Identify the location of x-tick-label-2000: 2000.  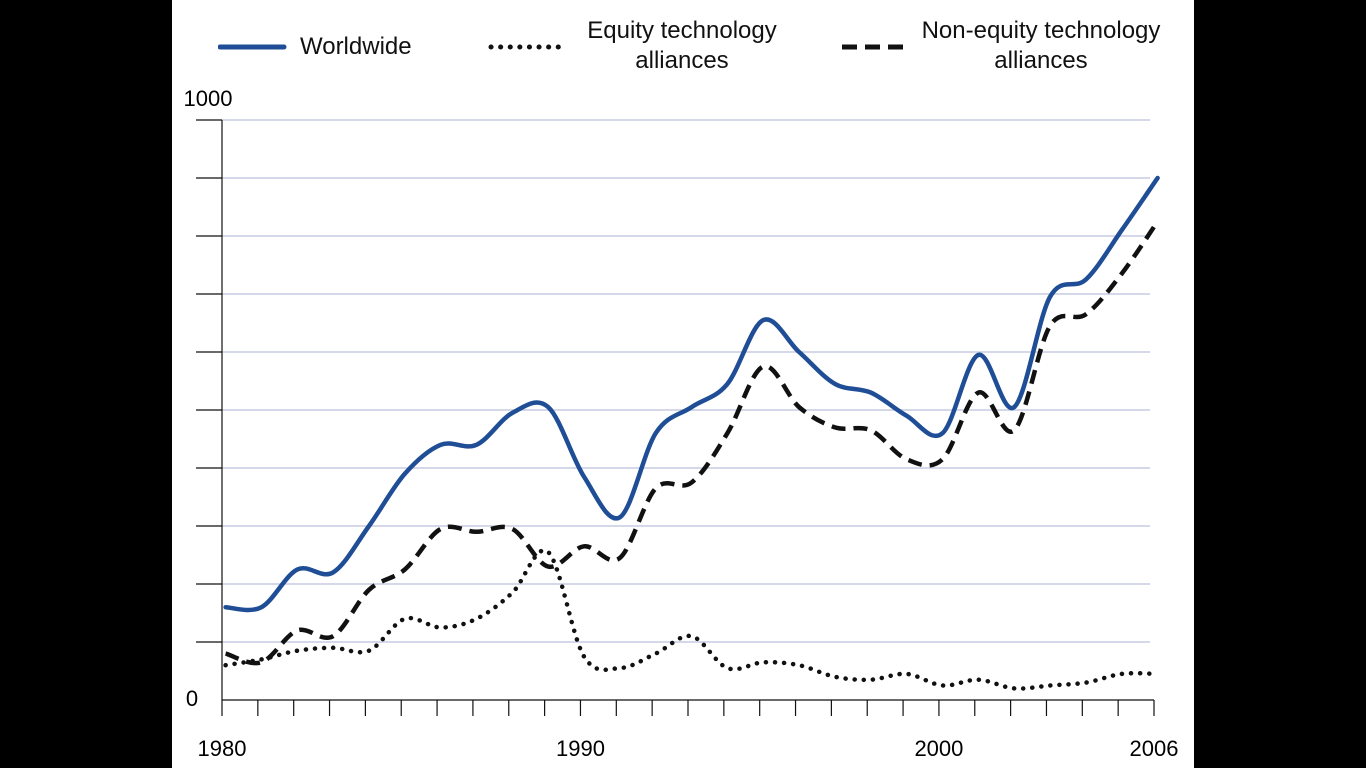
(938, 748).